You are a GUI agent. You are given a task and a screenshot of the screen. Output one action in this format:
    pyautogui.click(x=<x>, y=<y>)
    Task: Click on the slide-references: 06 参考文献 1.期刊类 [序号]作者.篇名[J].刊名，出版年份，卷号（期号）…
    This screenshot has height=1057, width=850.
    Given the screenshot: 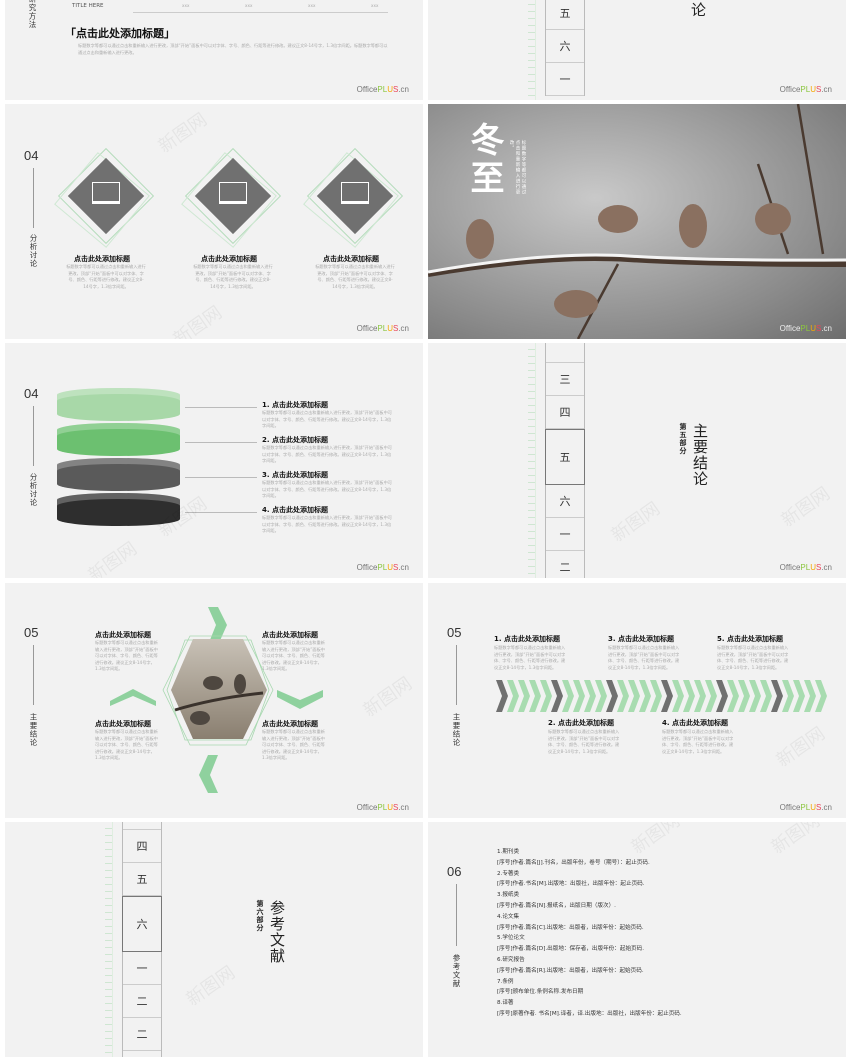 What is the action you would take?
    pyautogui.click(x=637, y=939)
    